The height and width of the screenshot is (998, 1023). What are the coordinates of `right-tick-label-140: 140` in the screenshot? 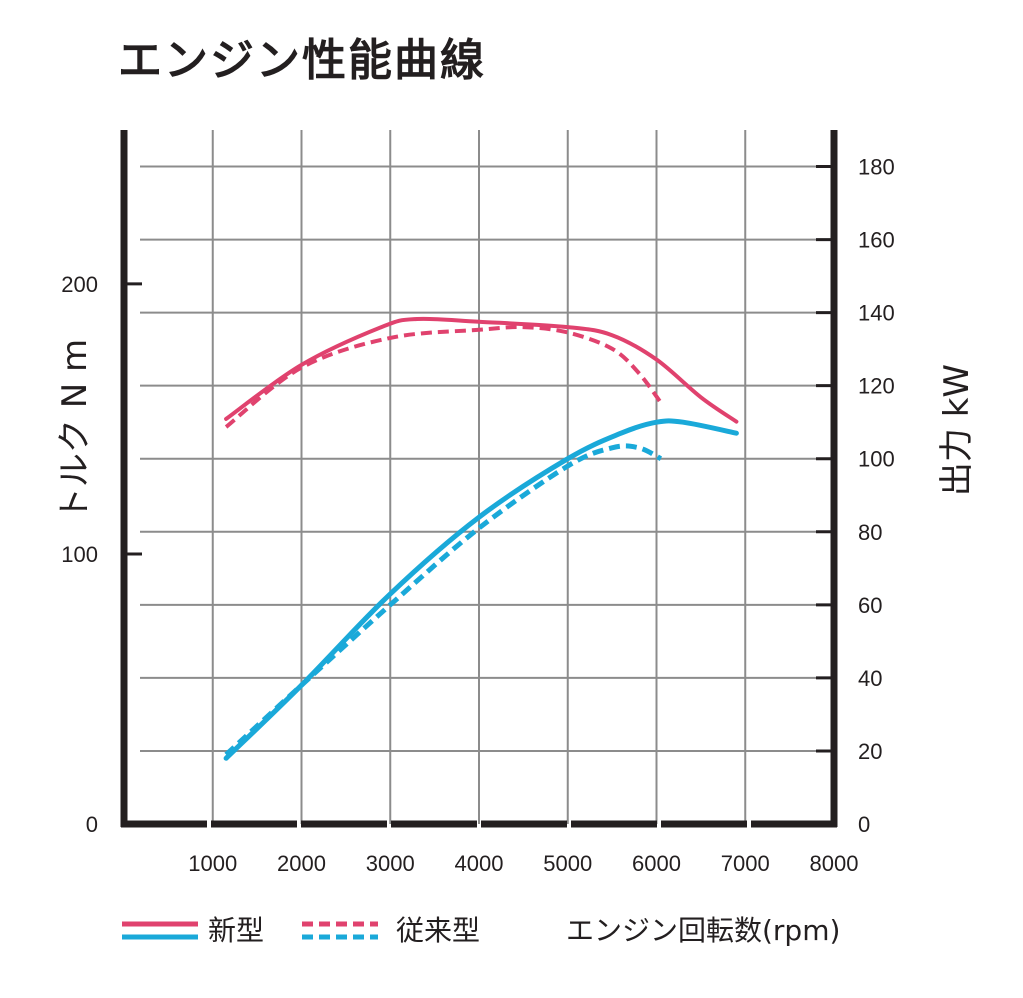 It's located at (876, 313).